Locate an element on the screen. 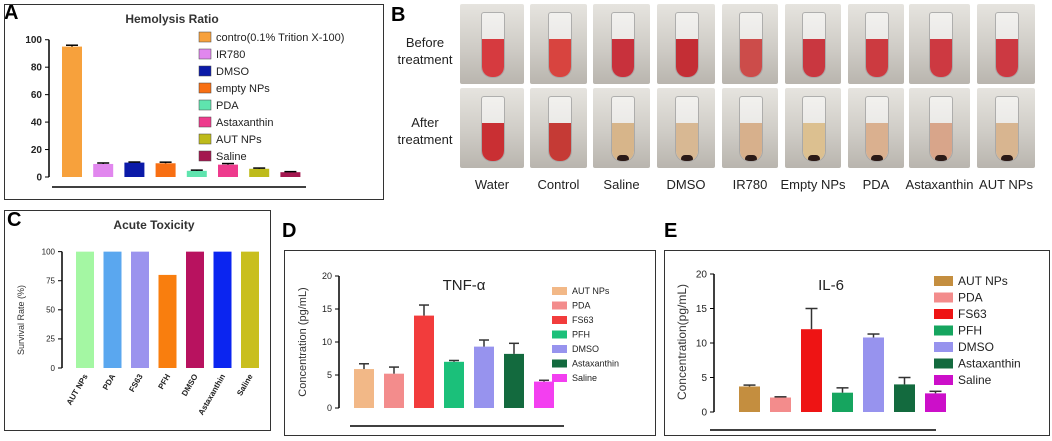 The width and height of the screenshot is (1052, 441). x-tick-label: DMSO is located at coordinates (190, 385).